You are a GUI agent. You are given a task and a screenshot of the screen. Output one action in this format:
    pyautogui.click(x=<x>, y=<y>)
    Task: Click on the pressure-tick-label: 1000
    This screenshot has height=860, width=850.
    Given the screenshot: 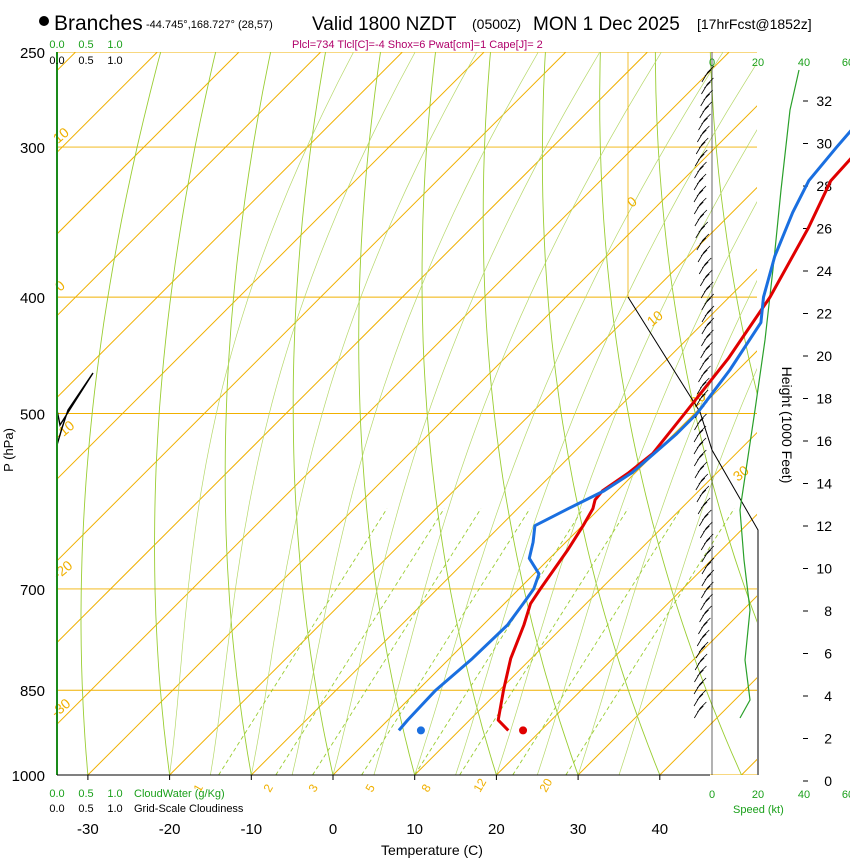 What is the action you would take?
    pyautogui.click(x=28, y=776)
    